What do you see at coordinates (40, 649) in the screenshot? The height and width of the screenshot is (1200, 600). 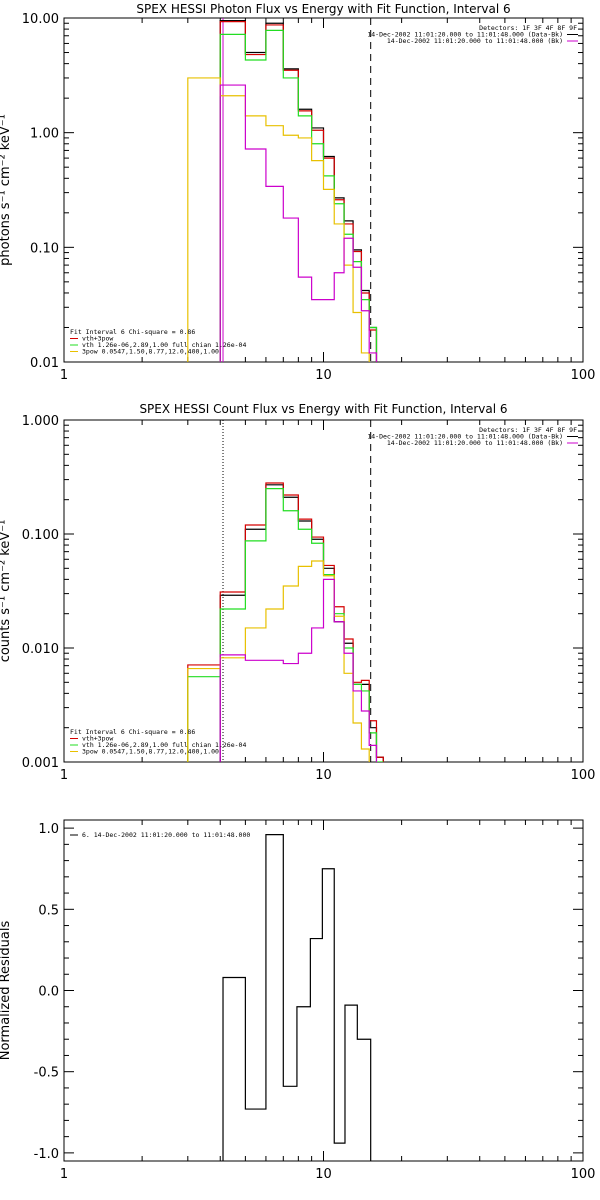 I see `y-tick-label: 0.010` at bounding box center [40, 649].